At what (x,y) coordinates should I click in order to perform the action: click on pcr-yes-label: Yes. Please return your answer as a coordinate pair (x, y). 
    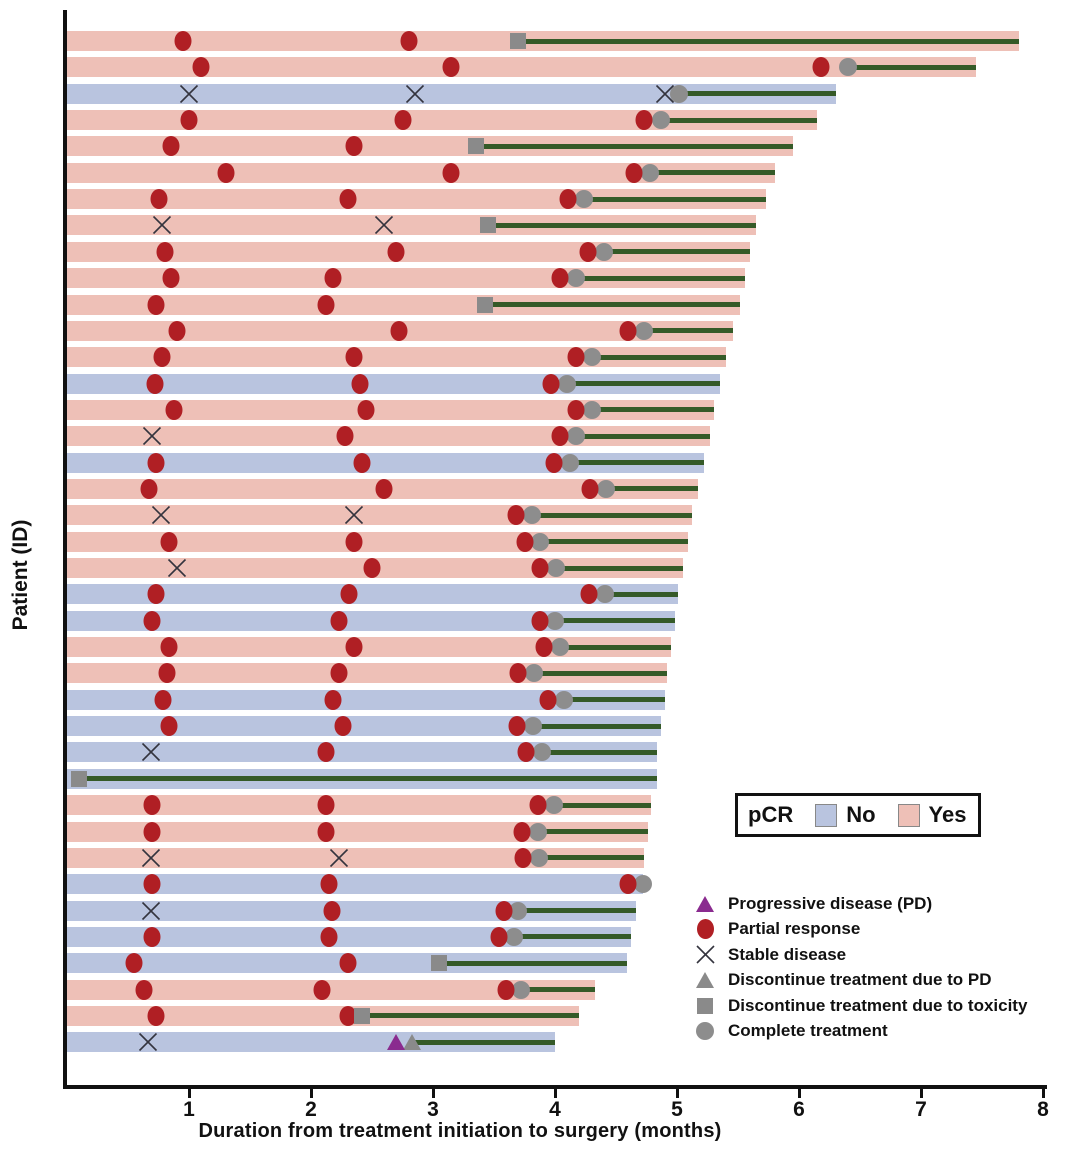
    Looking at the image, I should click on (947, 814).